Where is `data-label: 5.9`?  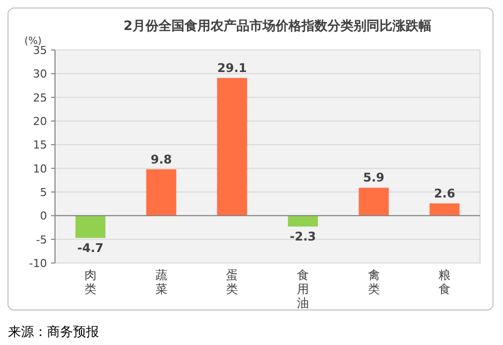 data-label: 5.9 is located at coordinates (373, 177).